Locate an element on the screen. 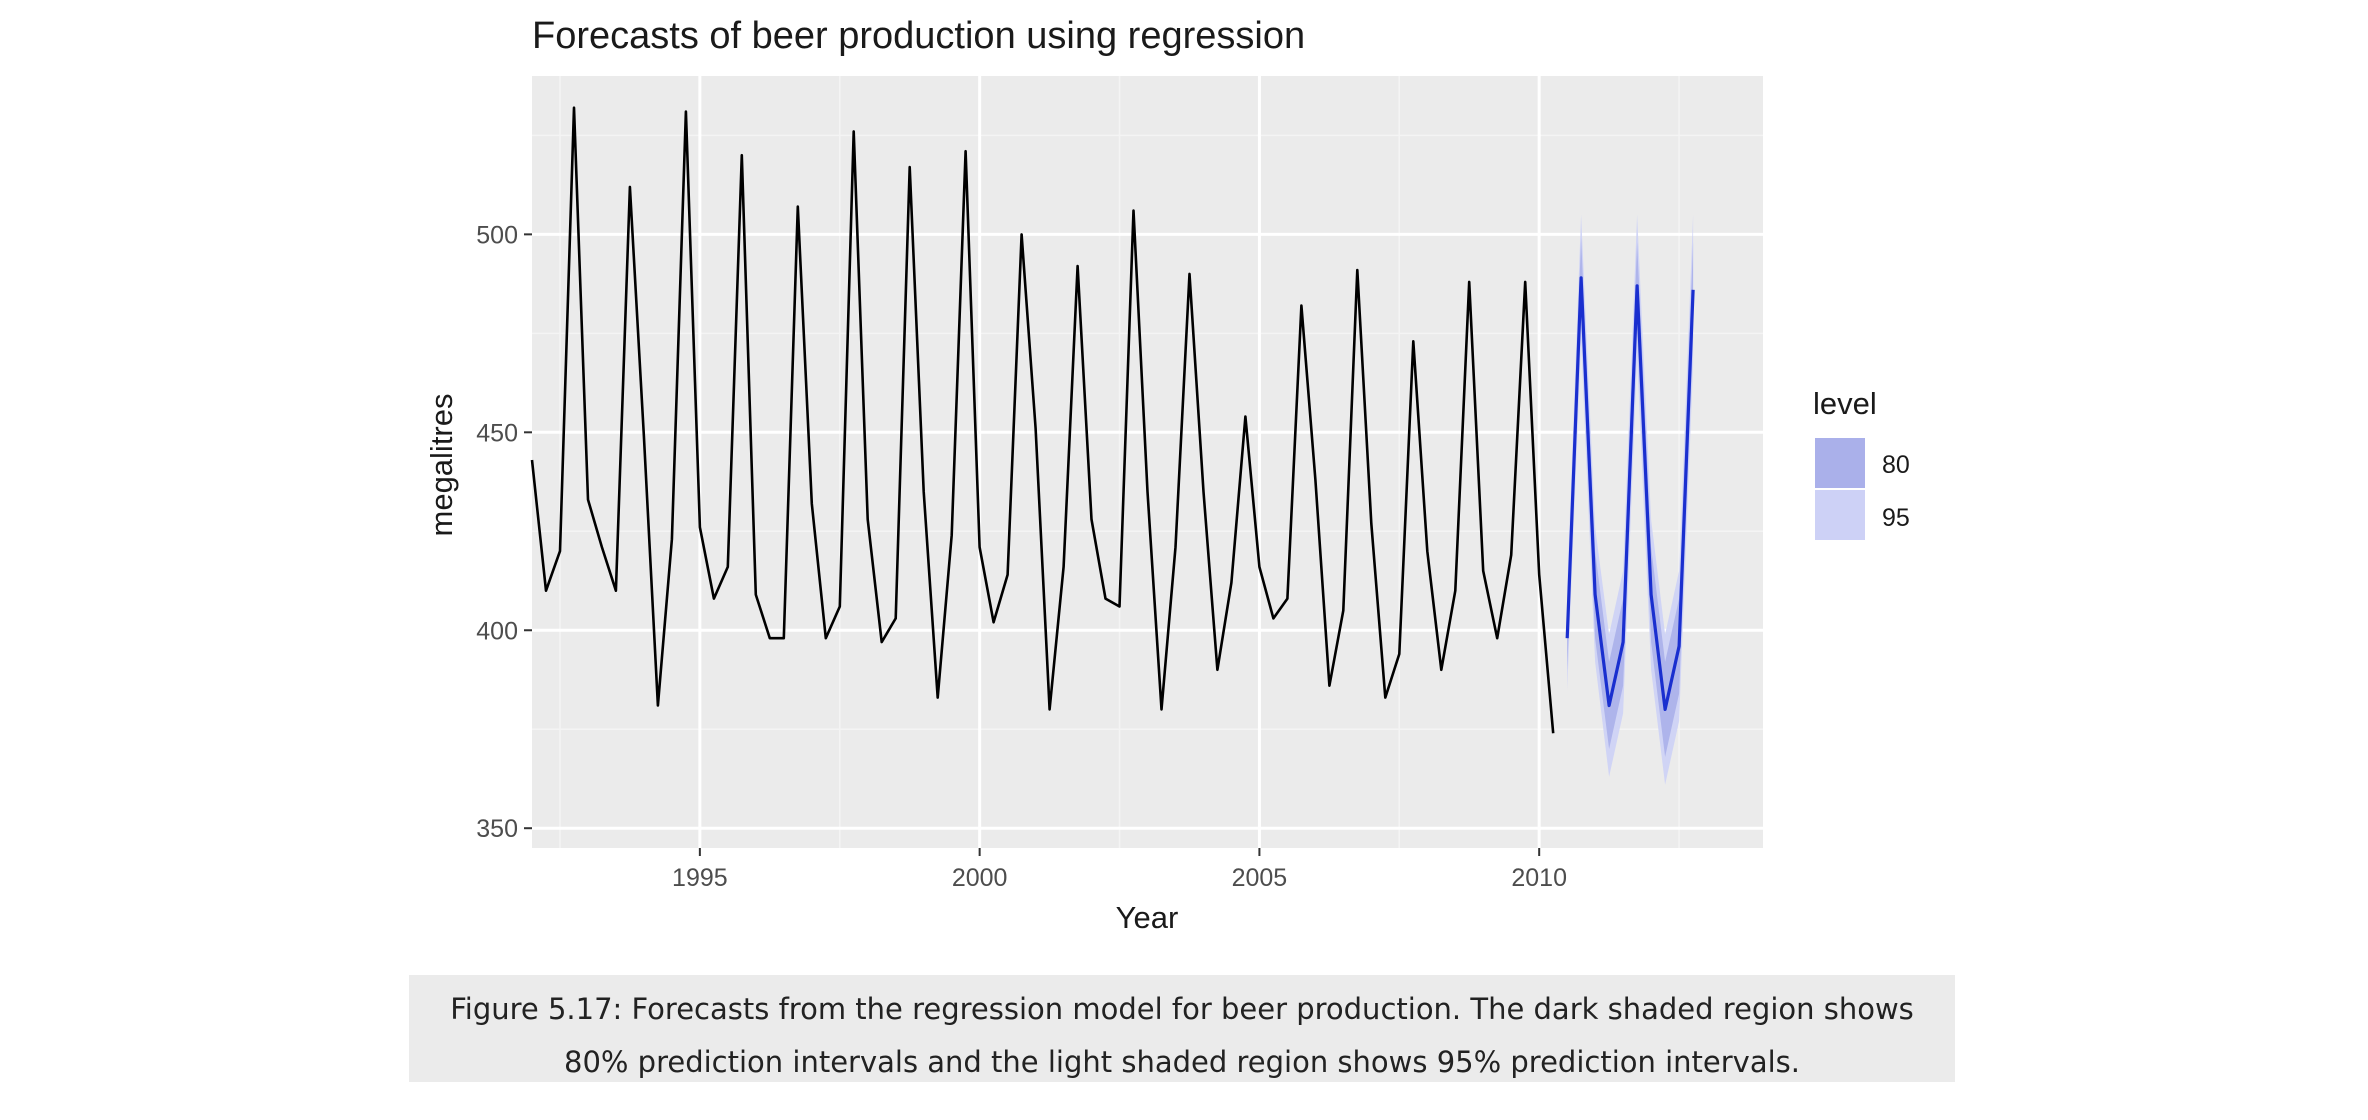  y-tick-label: 500 is located at coordinates (497, 235).